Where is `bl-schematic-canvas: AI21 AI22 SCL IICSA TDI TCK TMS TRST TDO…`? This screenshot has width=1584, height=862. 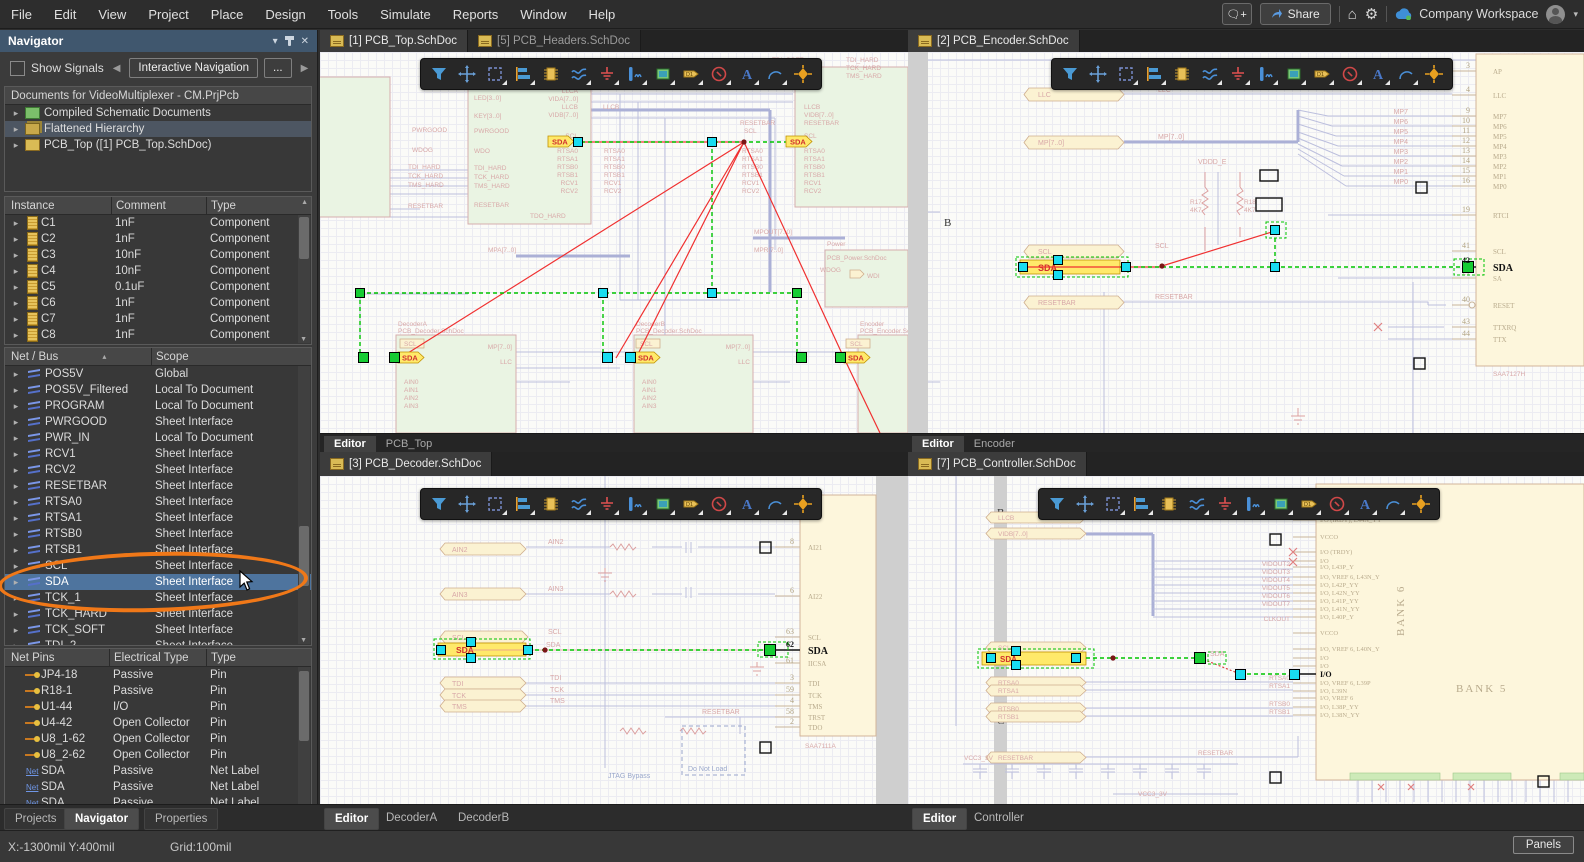 bl-schematic-canvas: AI21 AI22 SCL IICSA TDI TCK TMS TRST TDO… is located at coordinates (614, 640).